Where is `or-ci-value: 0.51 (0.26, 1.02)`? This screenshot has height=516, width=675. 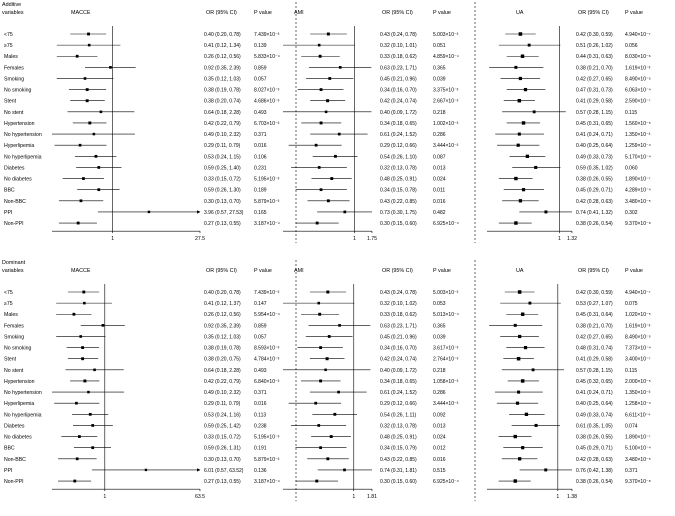
or-ci-value: 0.51 (0.26, 1.02) is located at coordinates (594, 46).